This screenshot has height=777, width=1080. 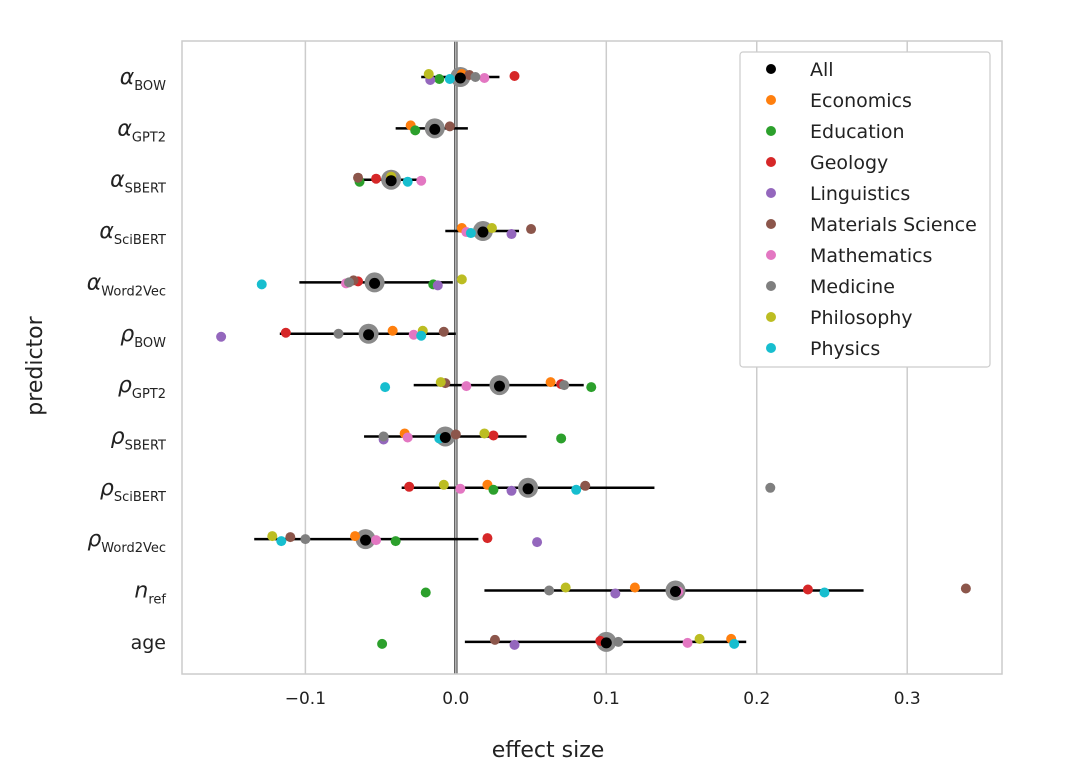 I want to click on y-tick-label: αSciBERT, so click(x=132, y=233).